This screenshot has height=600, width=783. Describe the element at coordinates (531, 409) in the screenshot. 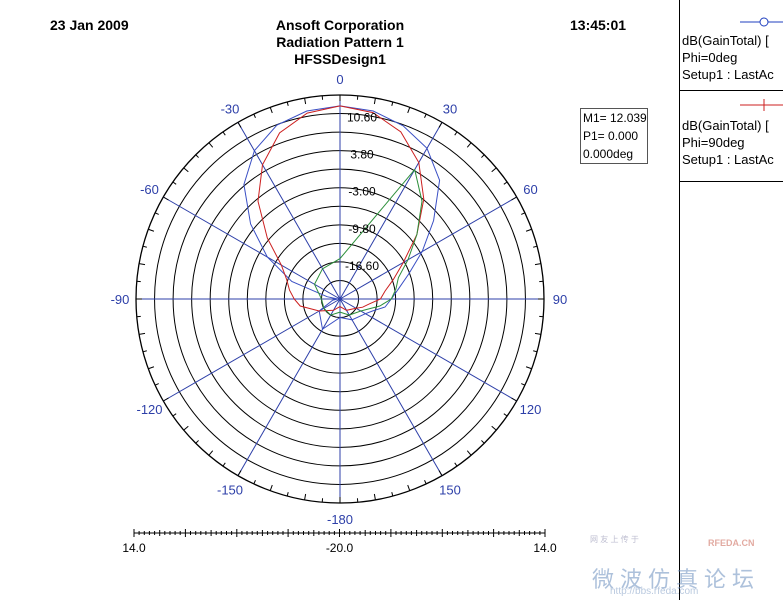

I see `angle-label: 120` at that location.